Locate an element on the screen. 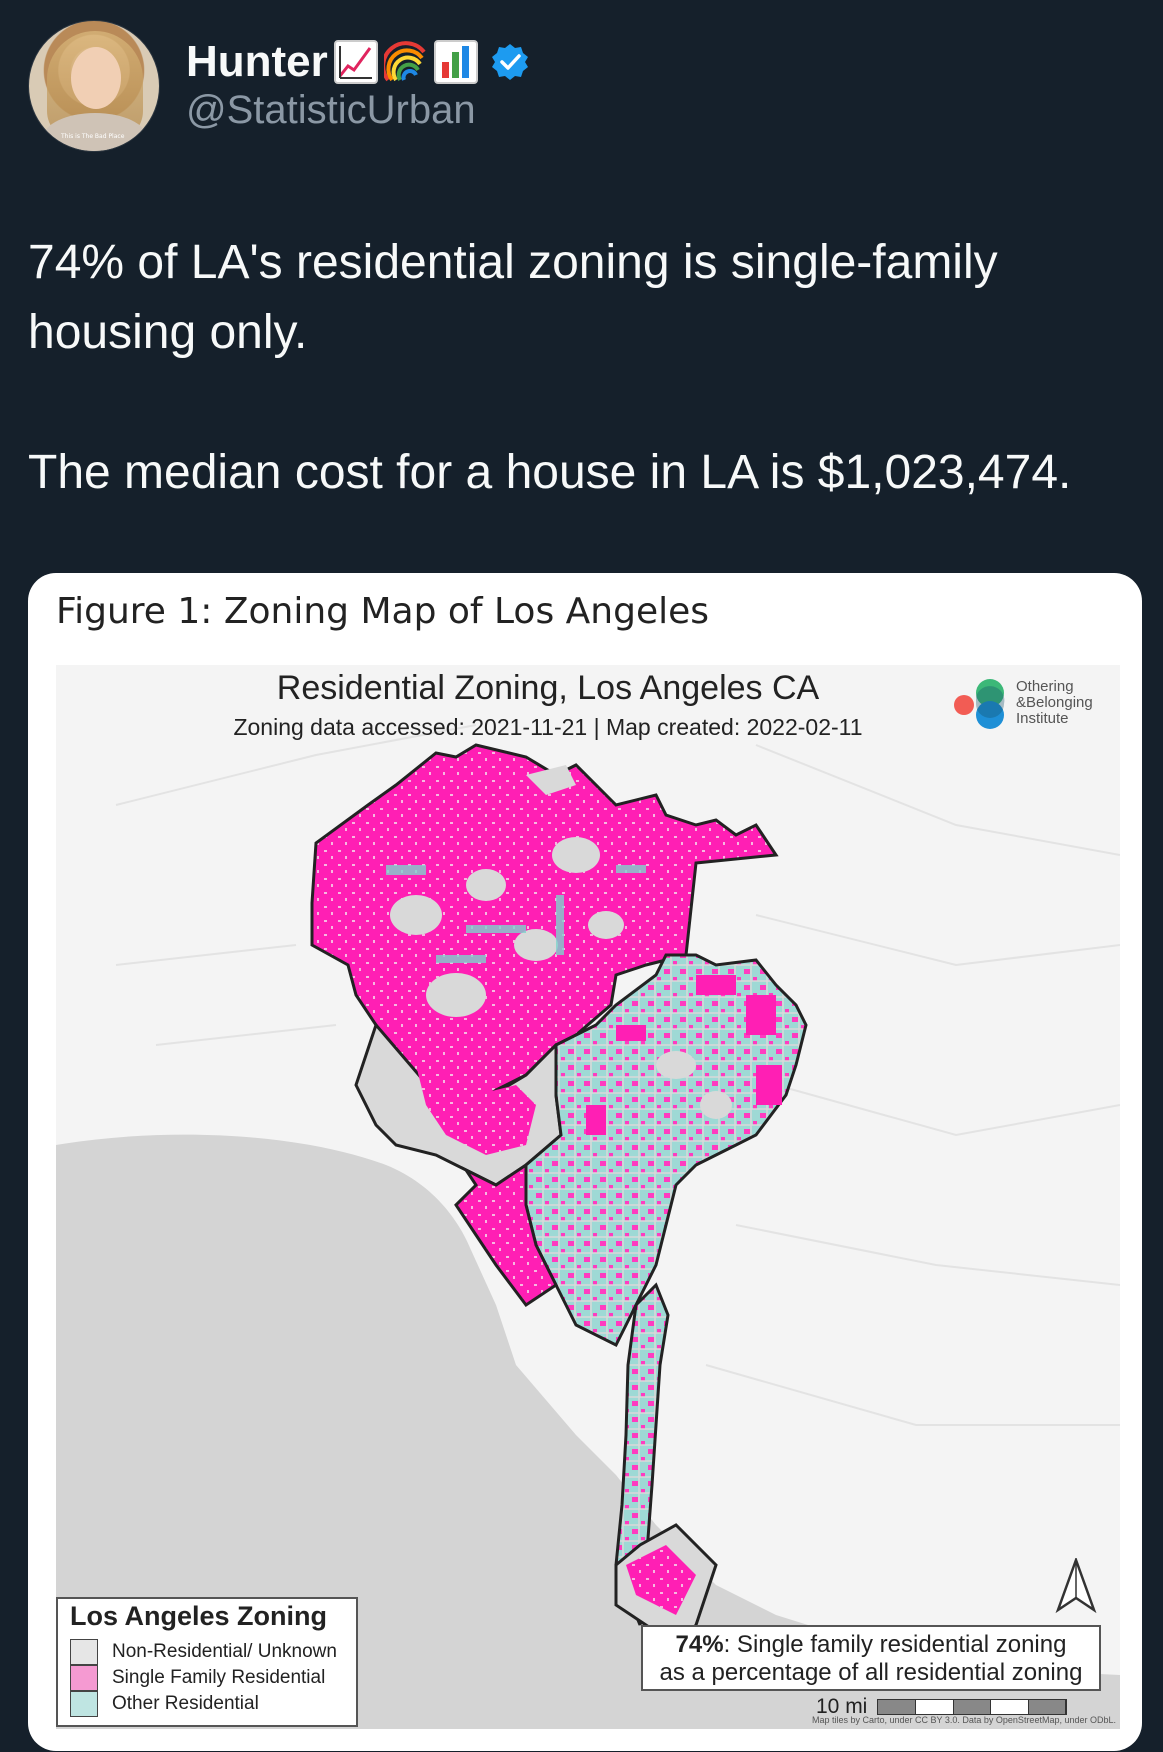 This screenshot has height=1752, width=1163. othering-belonging-logo: Othering &Belonging Institute is located at coordinates (1032, 701).